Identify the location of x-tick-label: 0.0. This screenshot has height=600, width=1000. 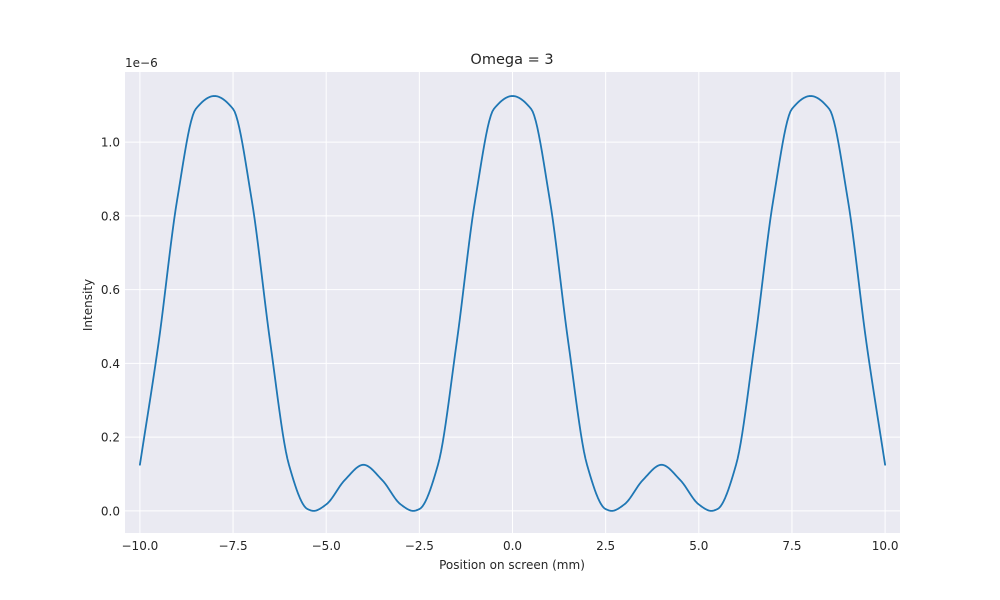
(512, 546).